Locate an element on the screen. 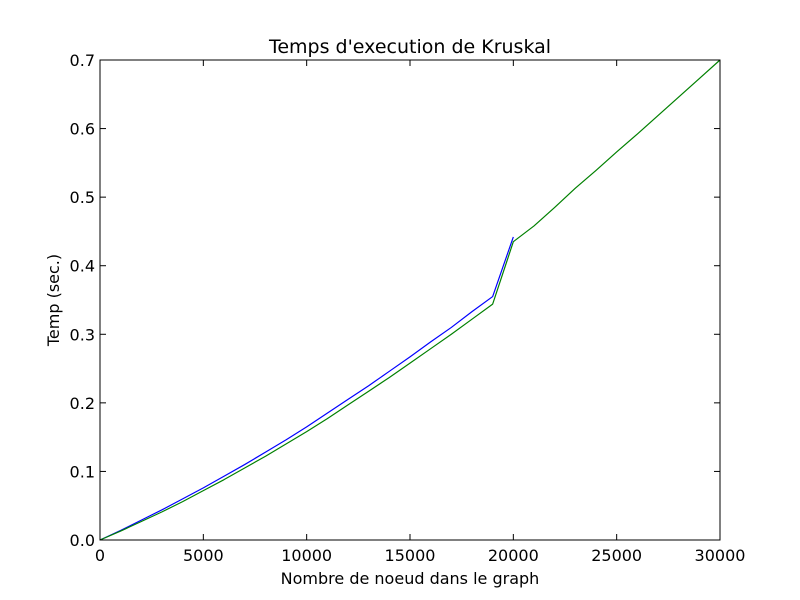  y-tick-label: 0.1 is located at coordinates (82, 471).